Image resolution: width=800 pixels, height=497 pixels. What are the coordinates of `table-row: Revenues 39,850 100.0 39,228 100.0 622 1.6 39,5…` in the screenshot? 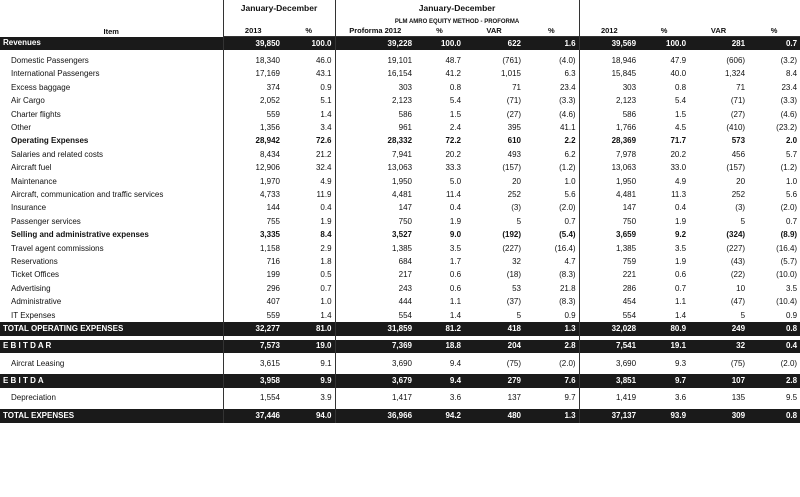 It's located at (400, 43).